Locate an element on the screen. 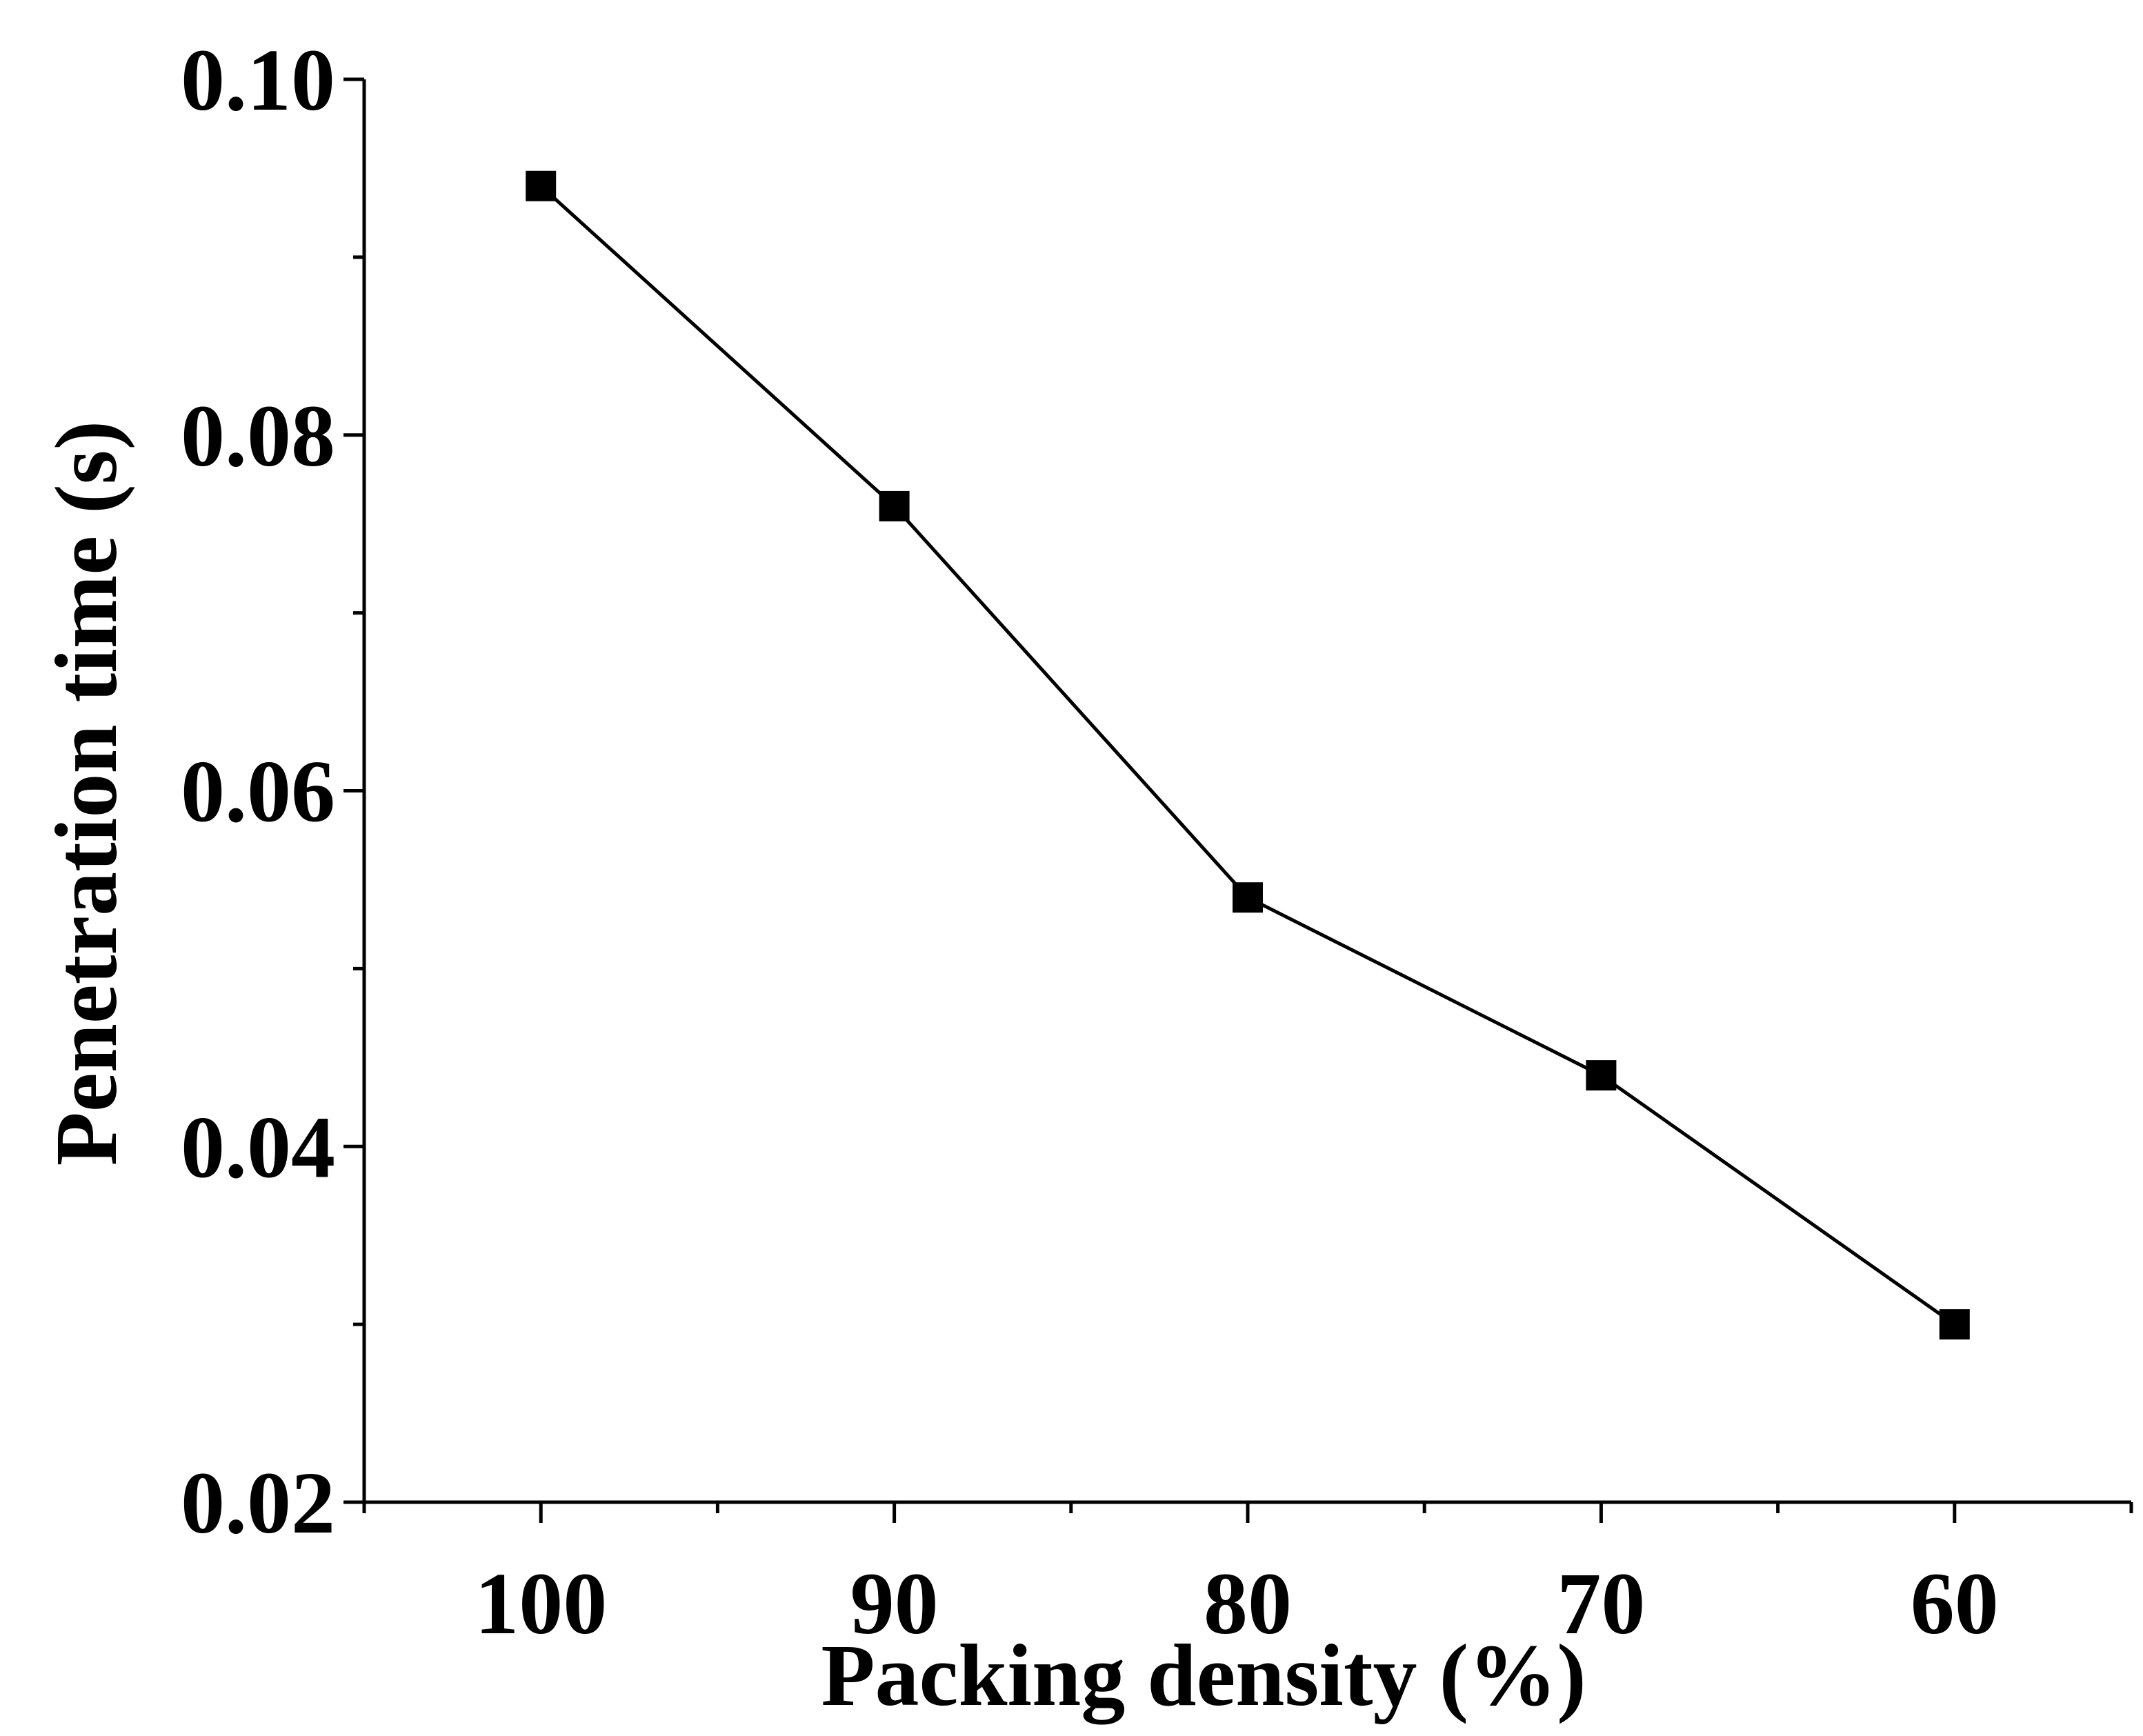 The image size is (2143, 1736). y-tick-label: 0.08 is located at coordinates (258, 436).